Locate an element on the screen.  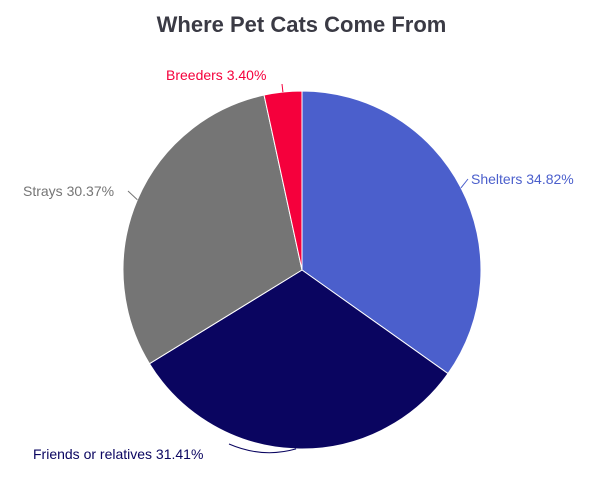
slice-label: Friends or relatives 31.41% is located at coordinates (118, 454).